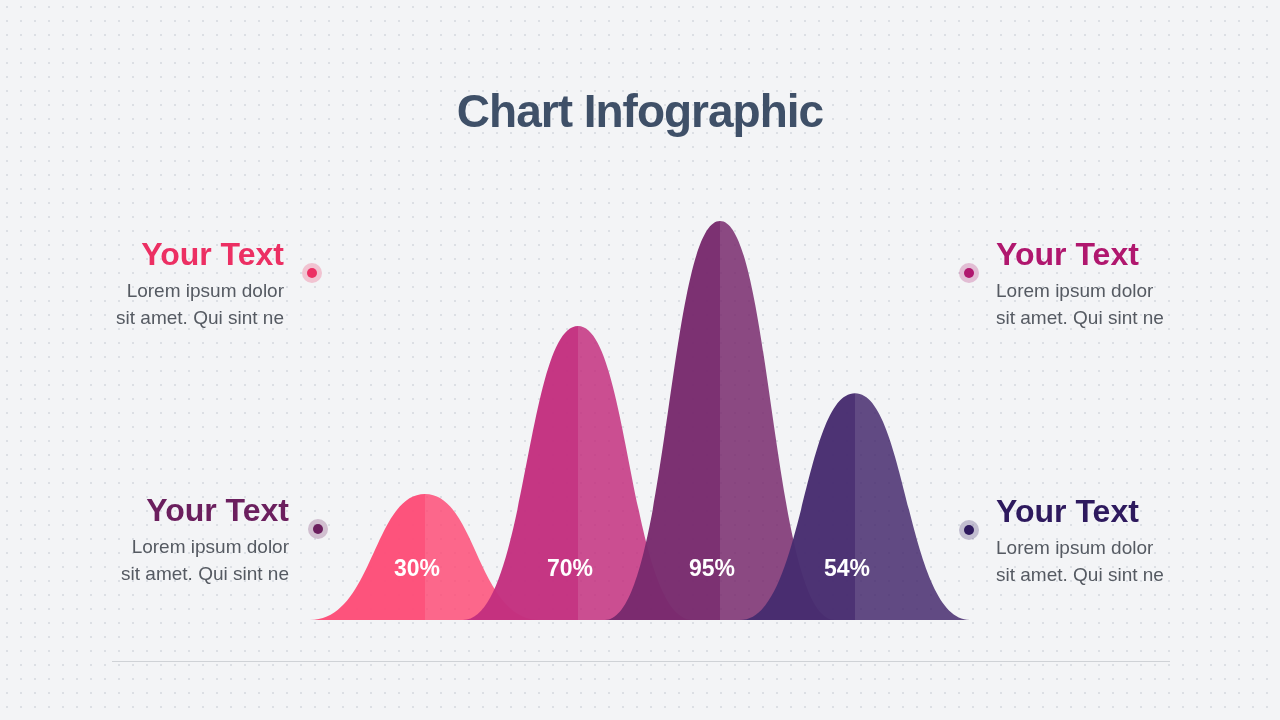 The image size is (1280, 720). I want to click on data-label: 54%, so click(847, 568).